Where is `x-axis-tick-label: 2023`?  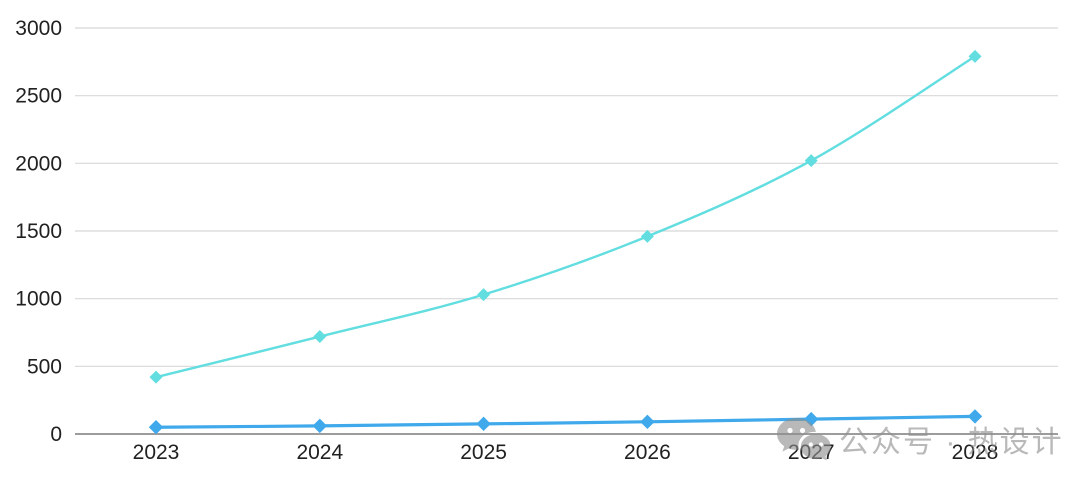
x-axis-tick-label: 2023 is located at coordinates (156, 452).